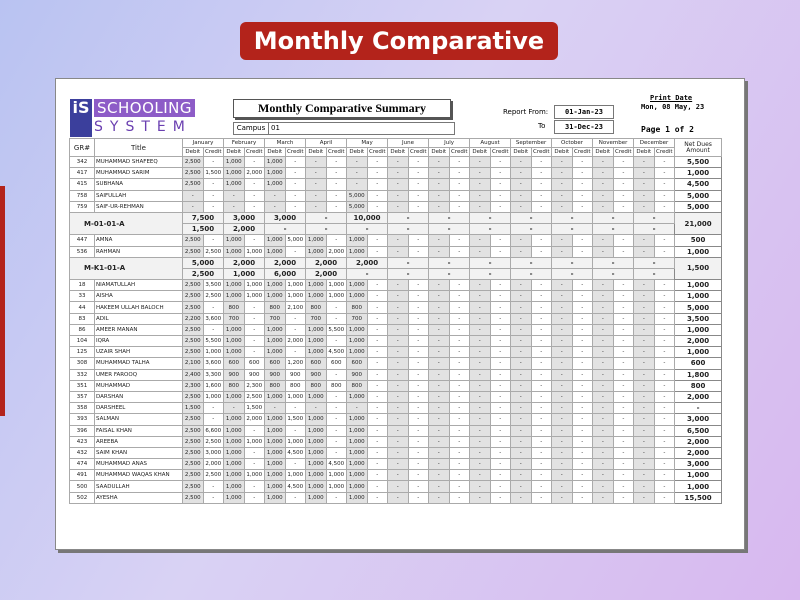  I want to click on gr-number: 415, so click(82, 184).